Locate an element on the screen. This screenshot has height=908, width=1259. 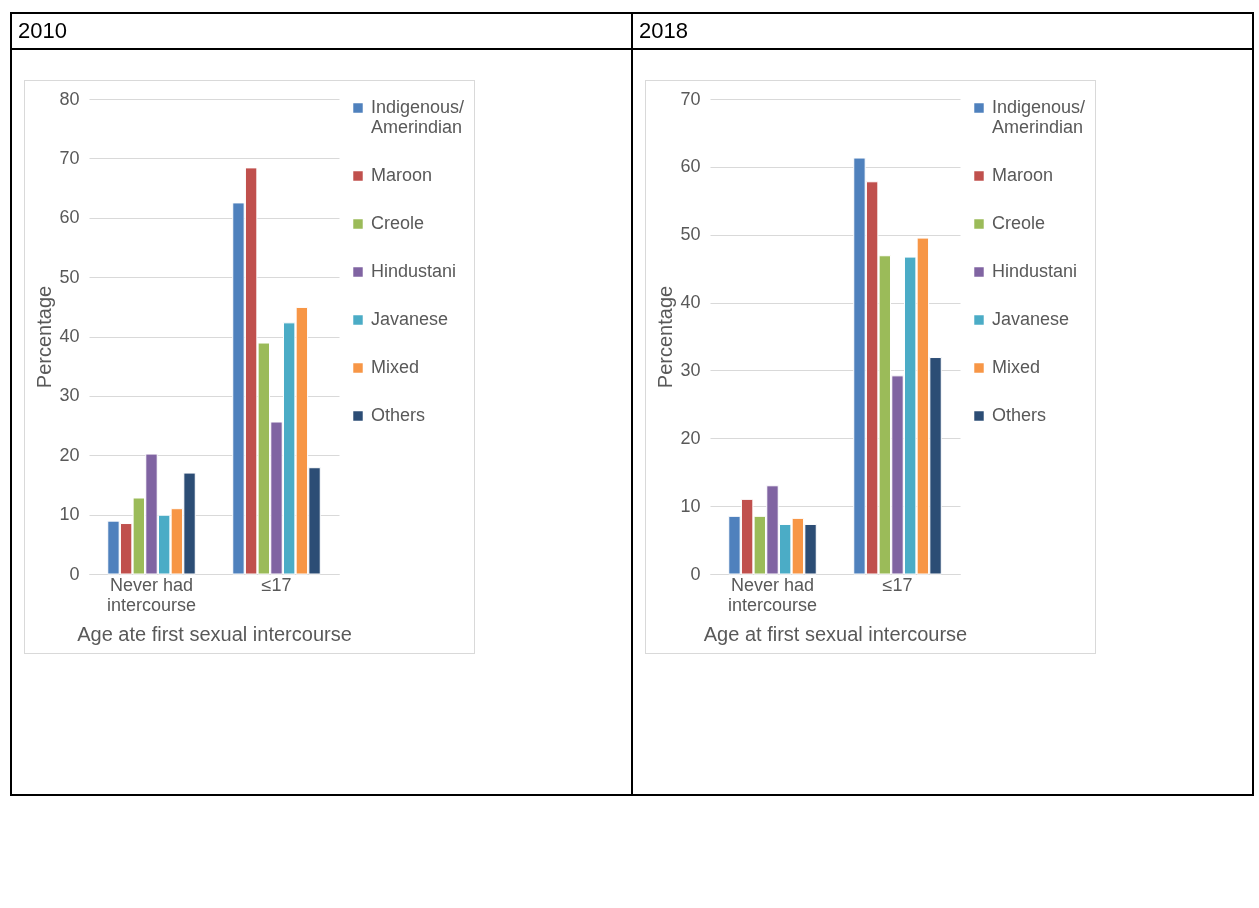
chart-title: 2010 is located at coordinates (321, 32).